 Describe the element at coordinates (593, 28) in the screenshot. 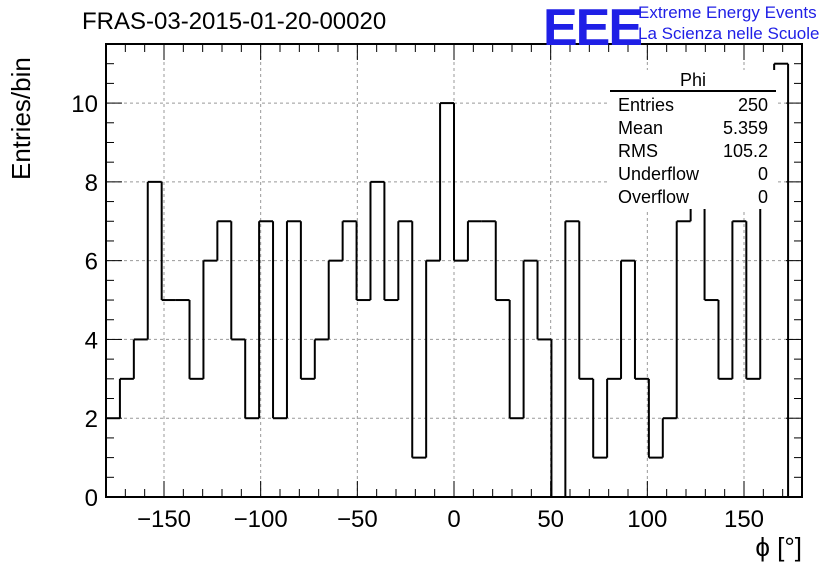

I see `eee-logo: EEE` at that location.